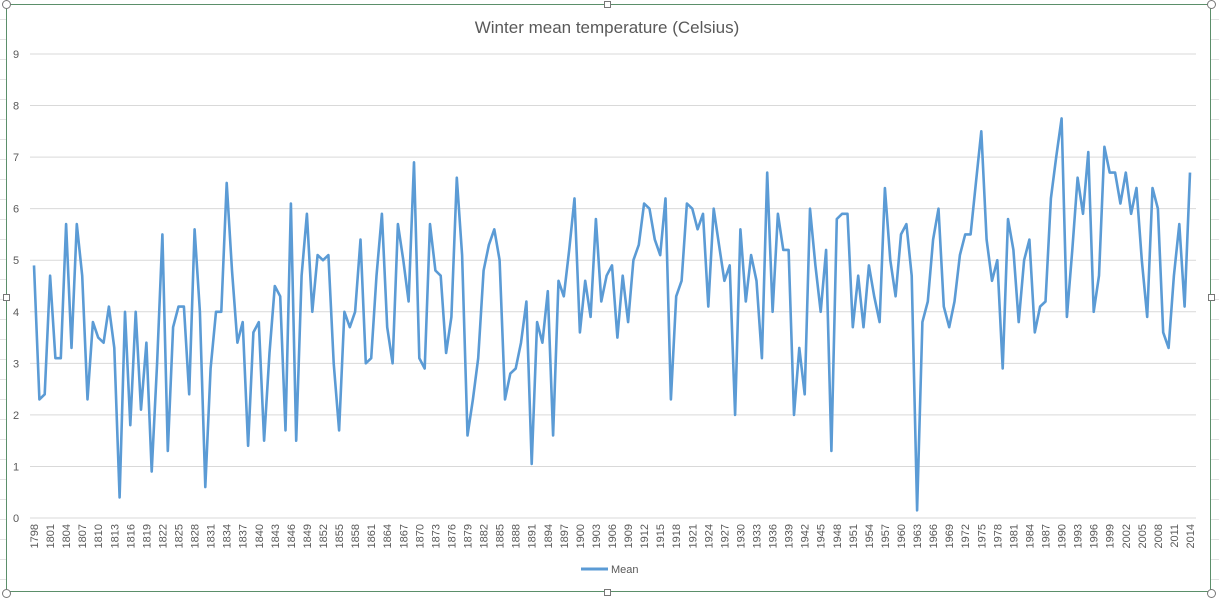  What do you see at coordinates (16, 158) in the screenshot?
I see `y-tick-label: 7` at bounding box center [16, 158].